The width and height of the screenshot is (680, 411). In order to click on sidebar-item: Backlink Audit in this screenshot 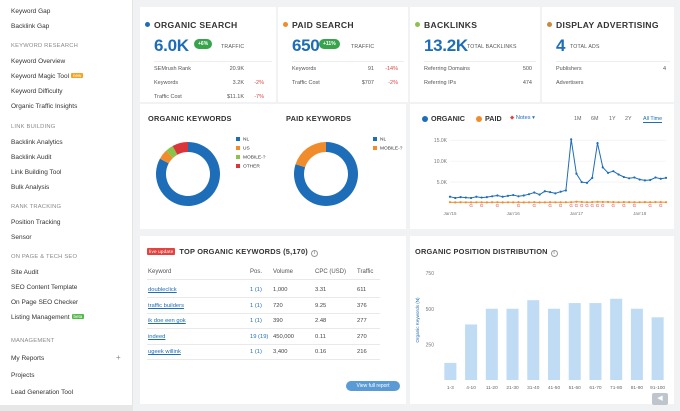, I will do `click(31, 157)`.